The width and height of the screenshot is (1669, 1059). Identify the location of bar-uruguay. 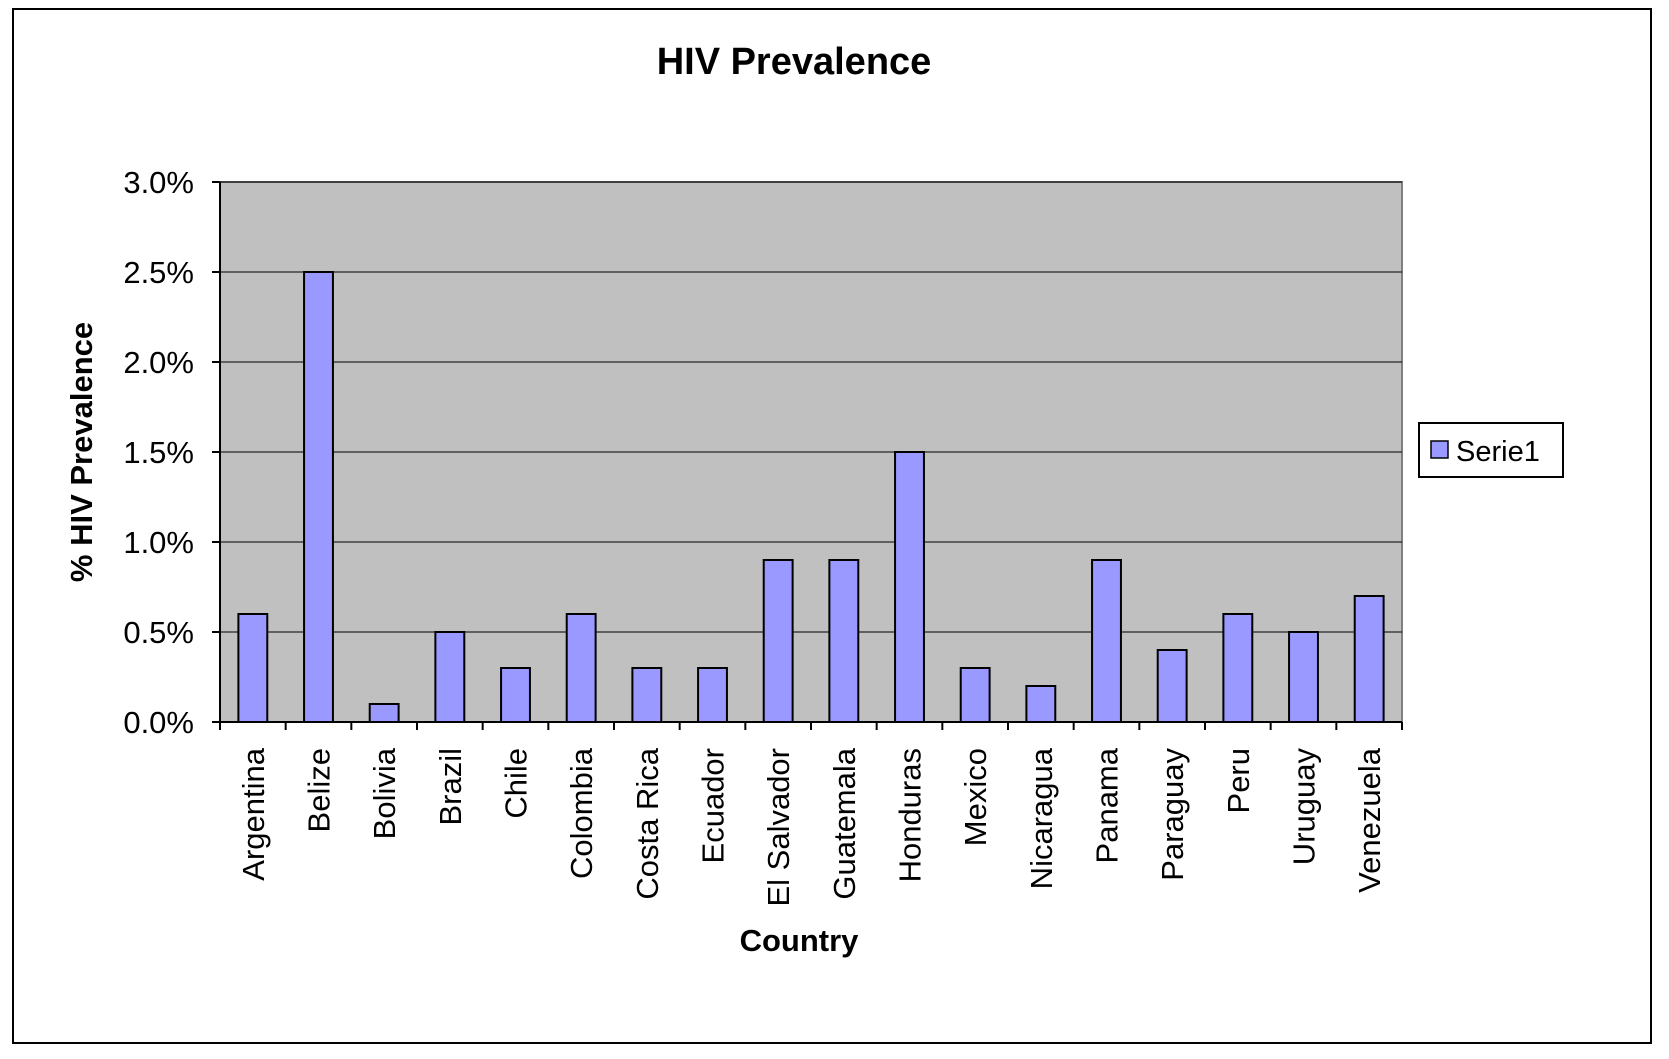
(1303, 677).